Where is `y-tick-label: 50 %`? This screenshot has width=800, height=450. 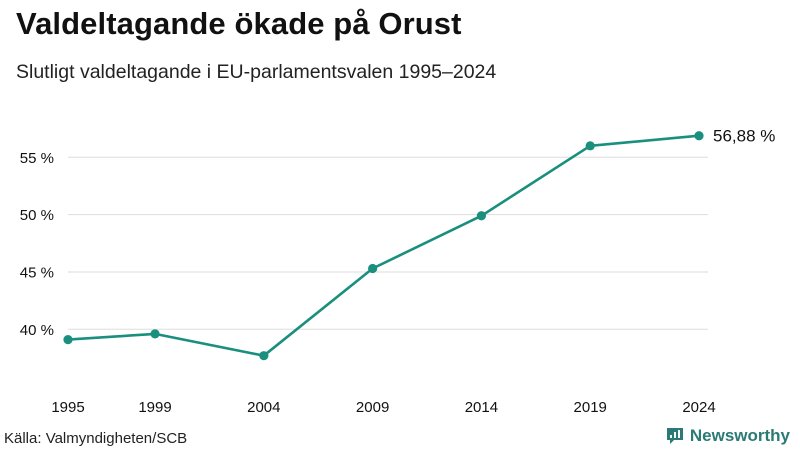
y-tick-label: 50 % is located at coordinates (37, 215).